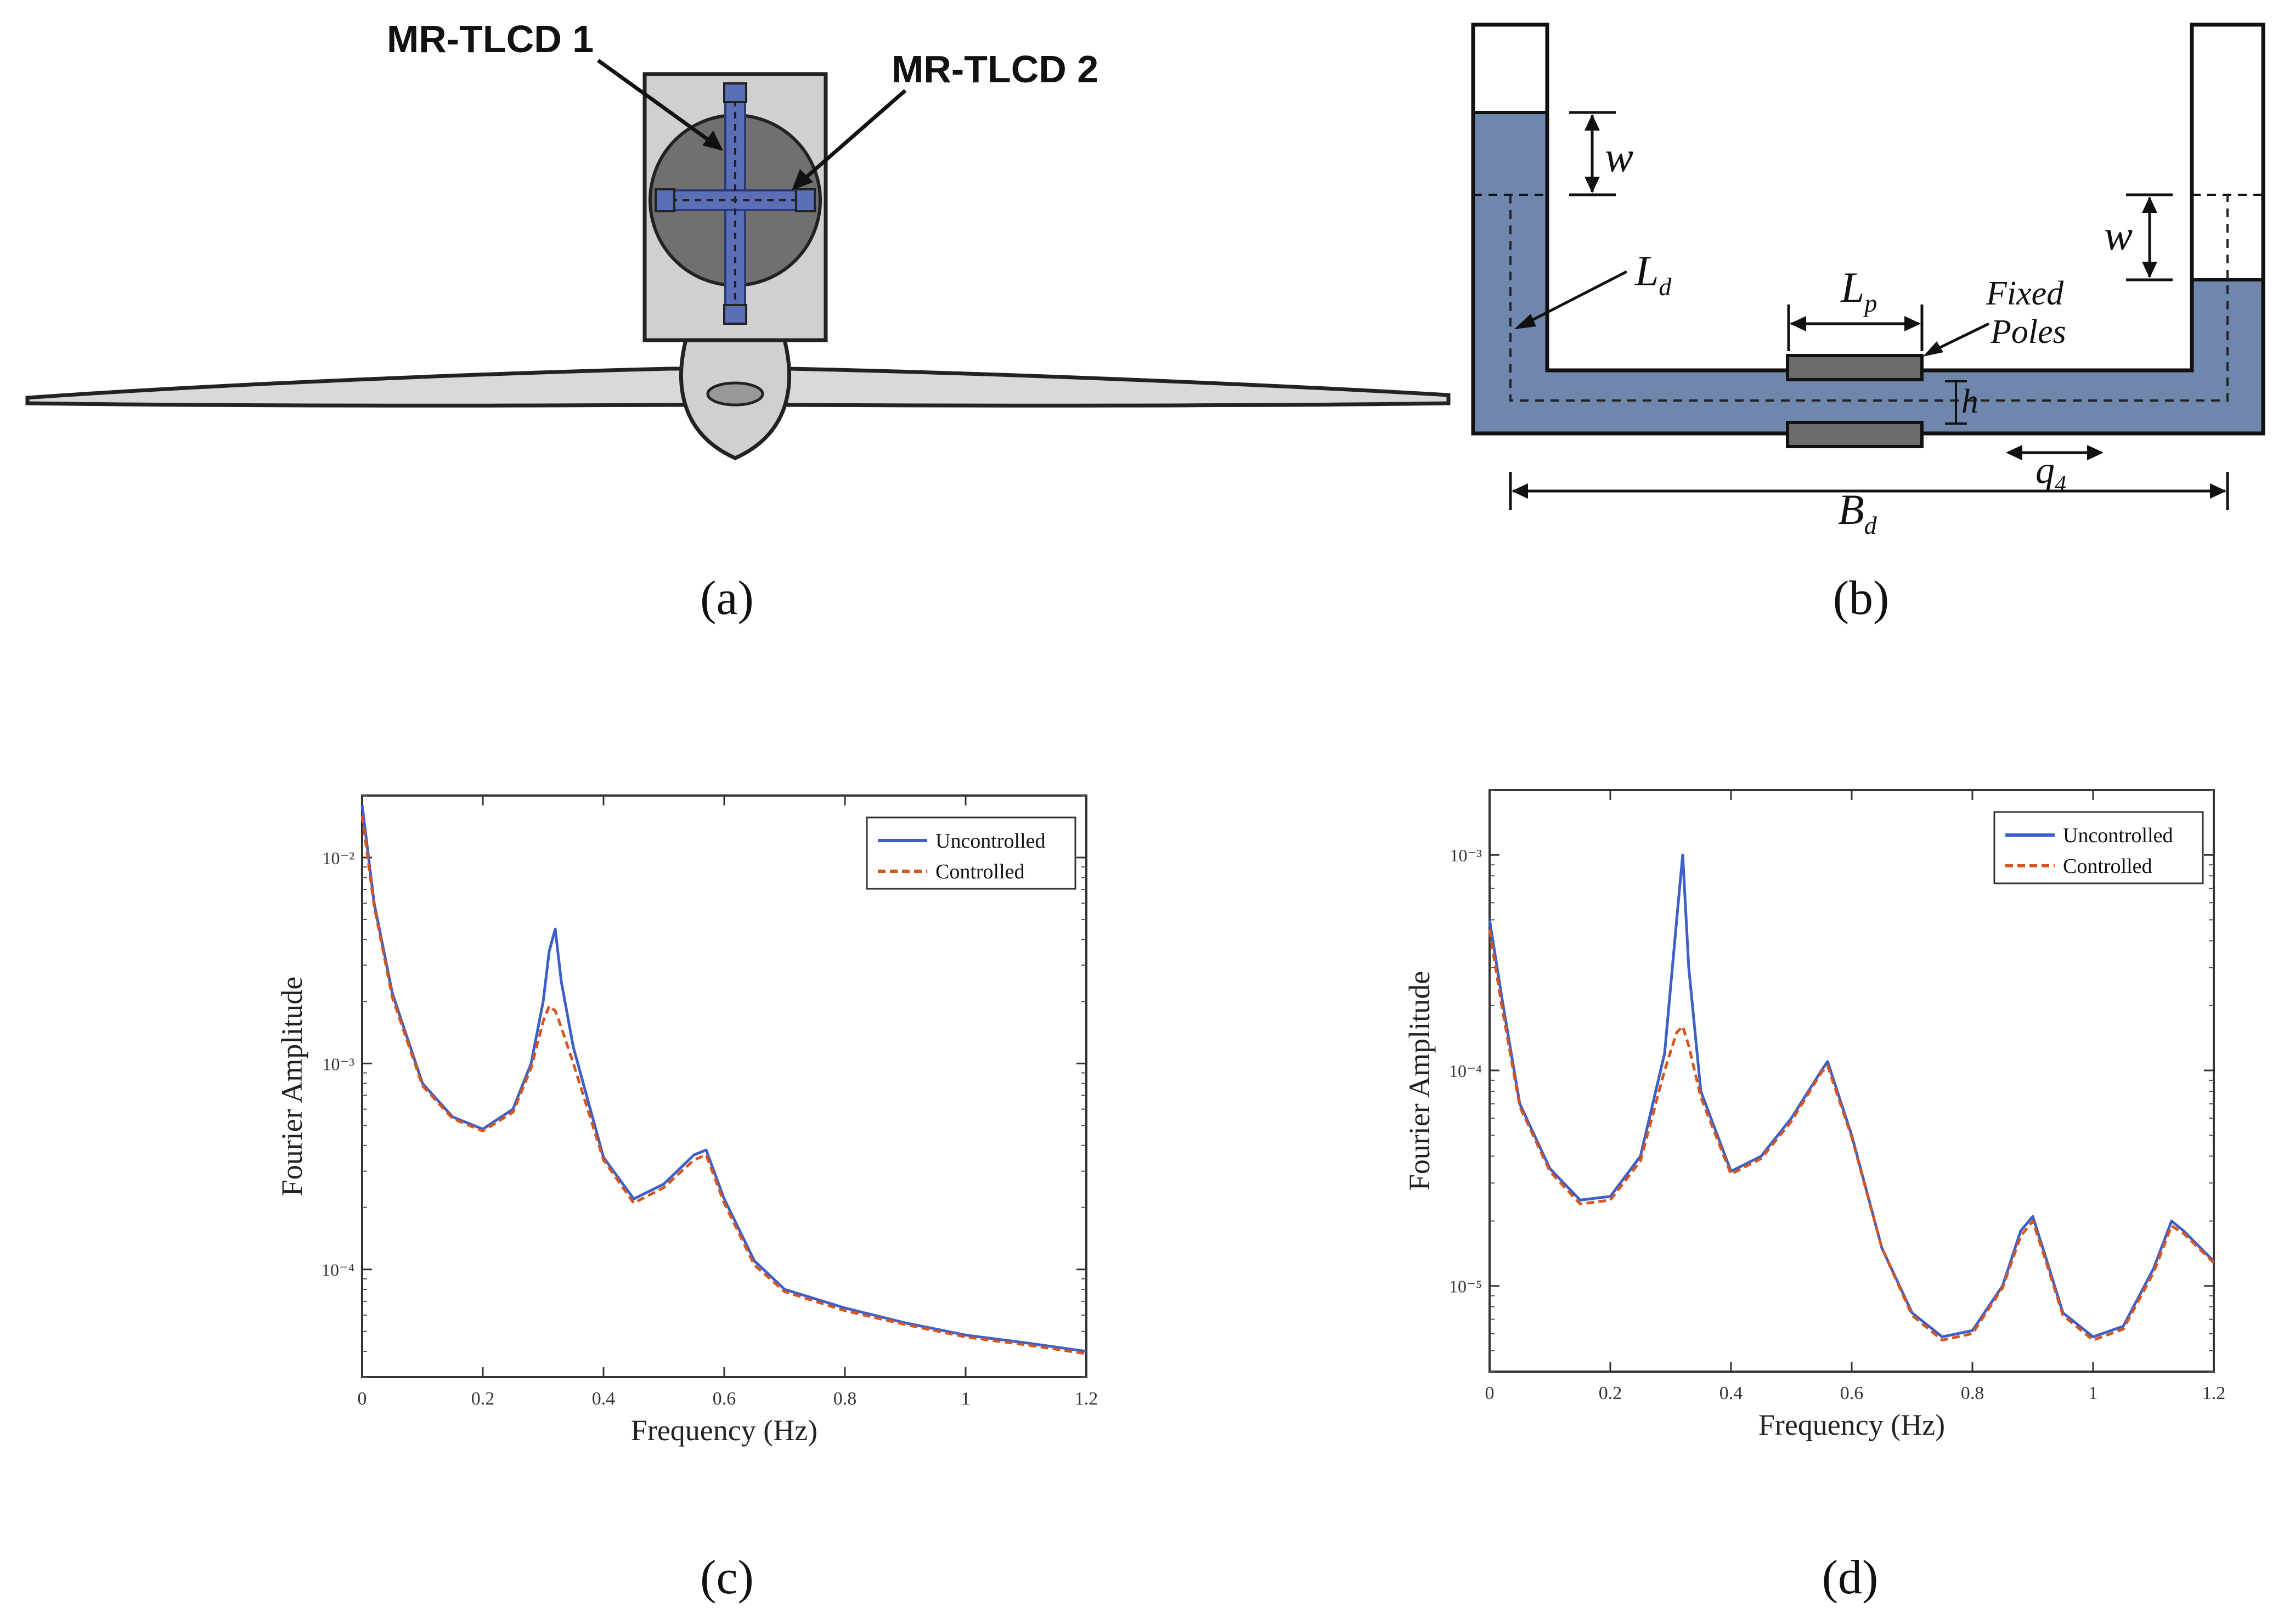 The height and width of the screenshot is (1624, 2278). Describe the element at coordinates (1858, 512) in the screenshot. I see `bd-label: Bd` at that location.